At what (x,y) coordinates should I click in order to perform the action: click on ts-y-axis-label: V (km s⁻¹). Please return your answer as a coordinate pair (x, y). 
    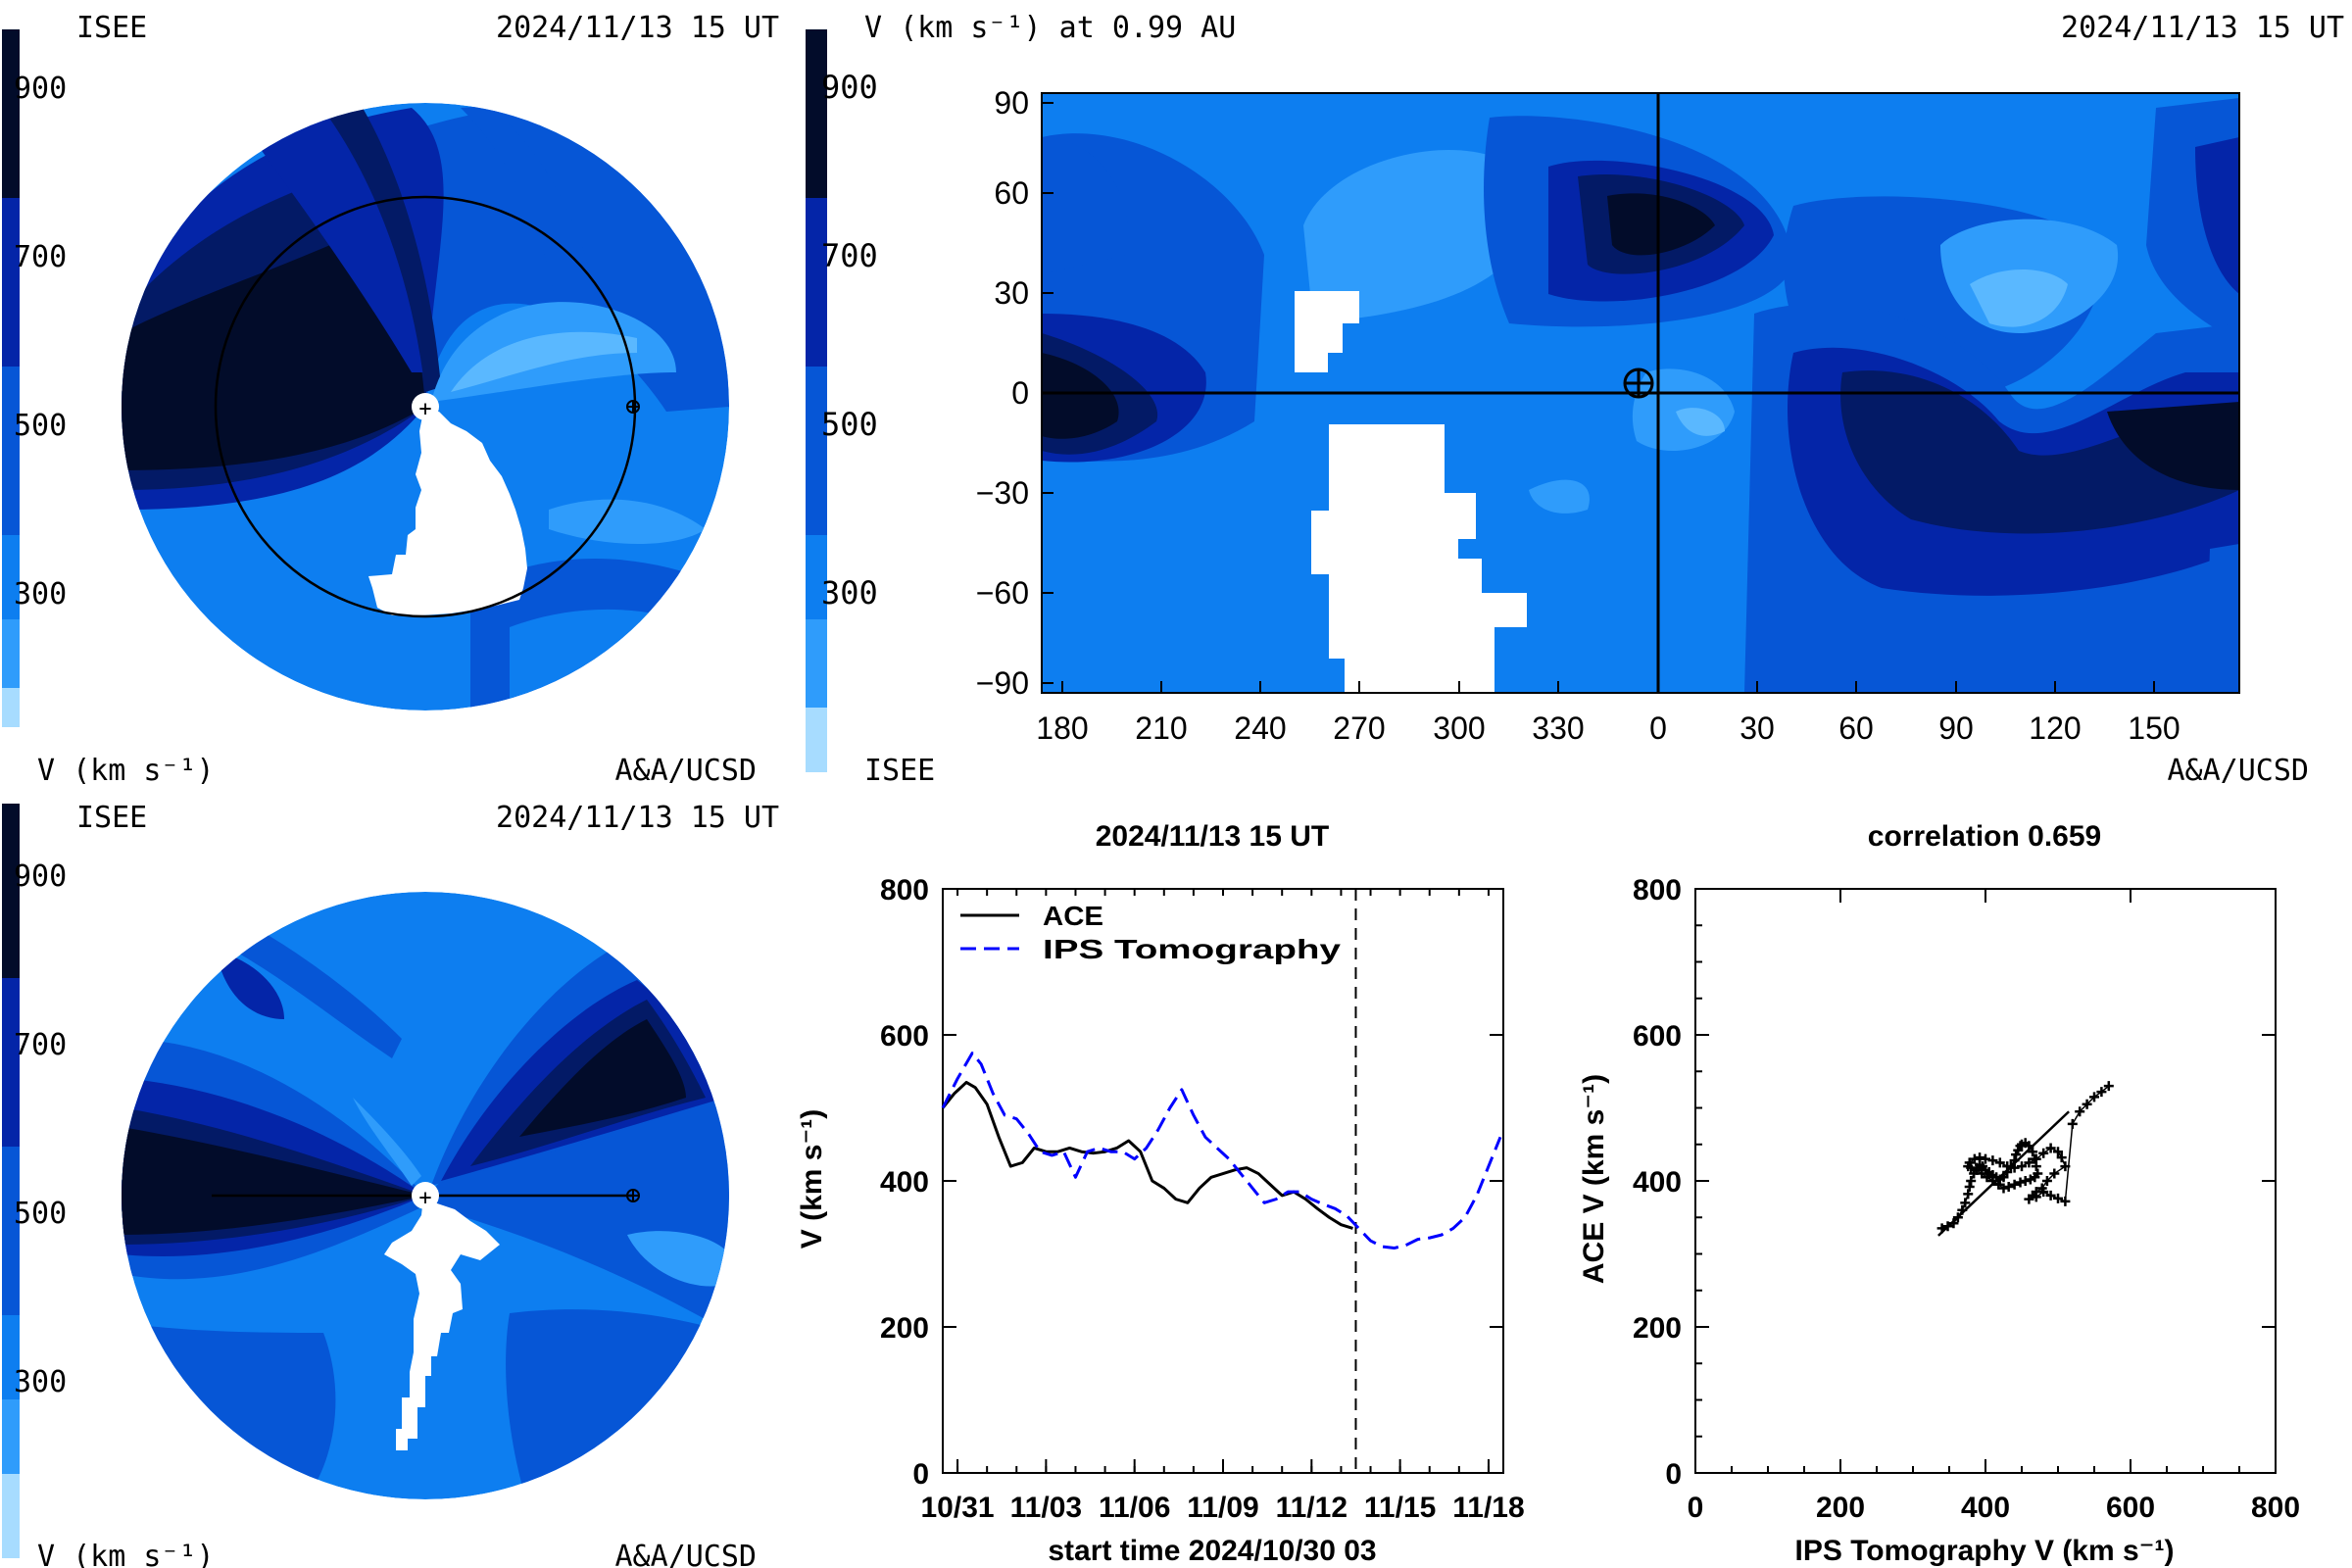
    Looking at the image, I should click on (812, 1179).